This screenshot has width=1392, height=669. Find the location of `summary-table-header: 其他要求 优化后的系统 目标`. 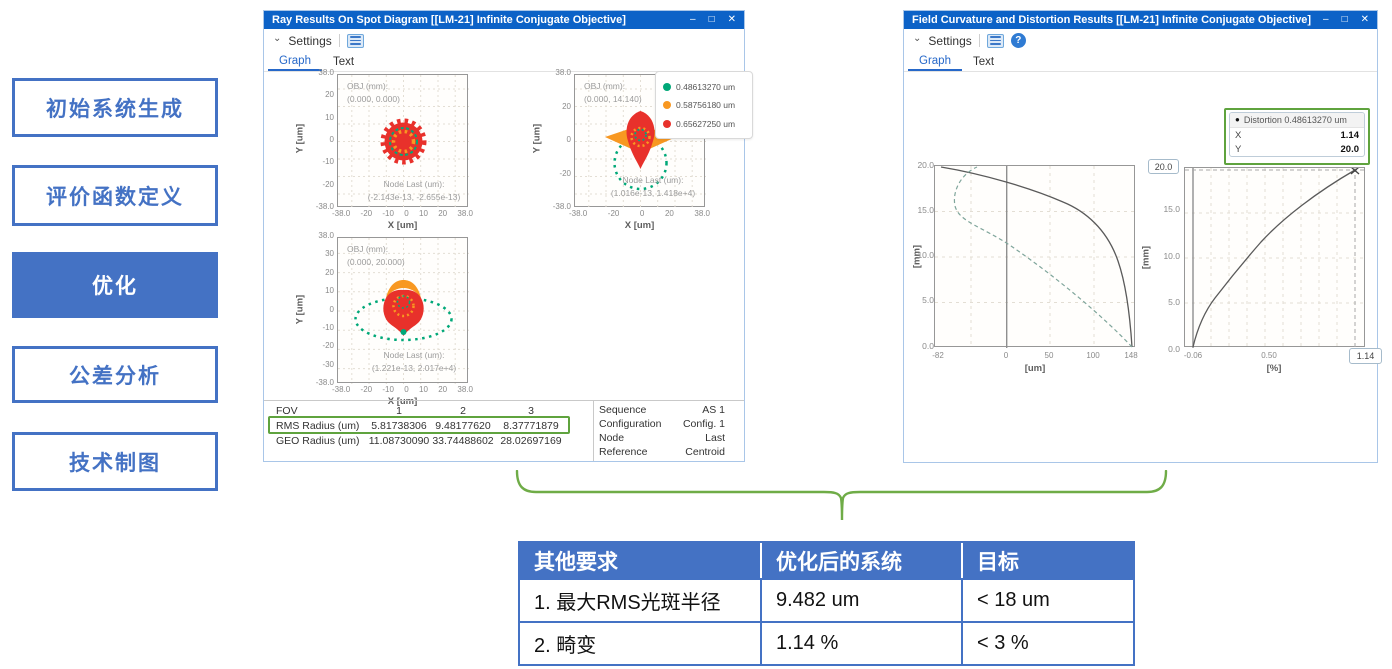

summary-table-header: 其他要求 优化后的系统 目标 is located at coordinates (826, 560).